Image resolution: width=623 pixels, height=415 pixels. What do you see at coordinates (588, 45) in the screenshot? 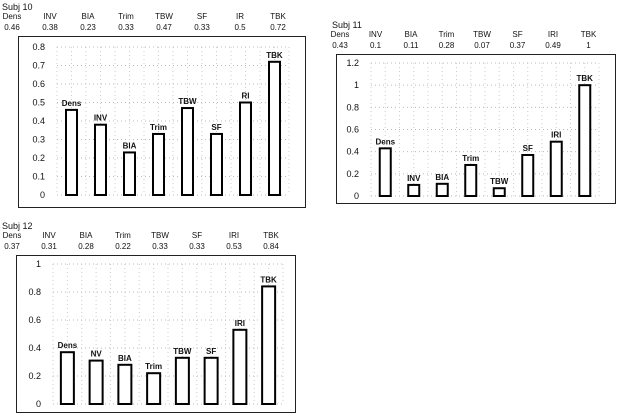
I see `header-value-label: 1` at bounding box center [588, 45].